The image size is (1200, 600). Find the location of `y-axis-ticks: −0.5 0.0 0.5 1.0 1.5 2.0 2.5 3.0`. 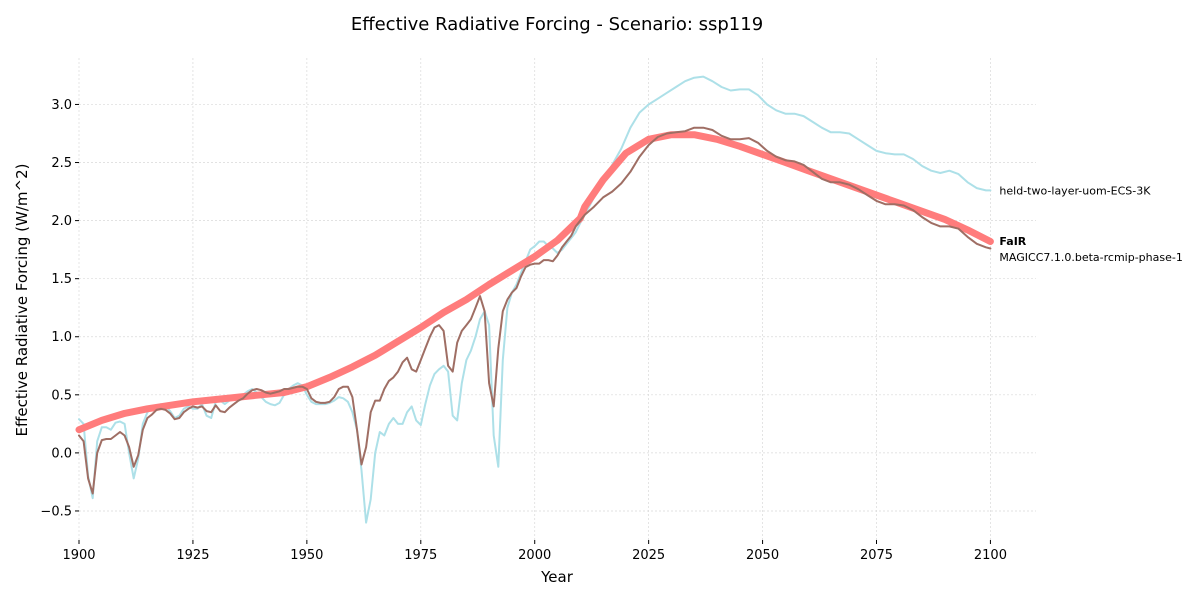

y-axis-ticks: −0.5 0.0 0.5 1.0 1.5 2.0 2.5 3.0 is located at coordinates (59, 308).